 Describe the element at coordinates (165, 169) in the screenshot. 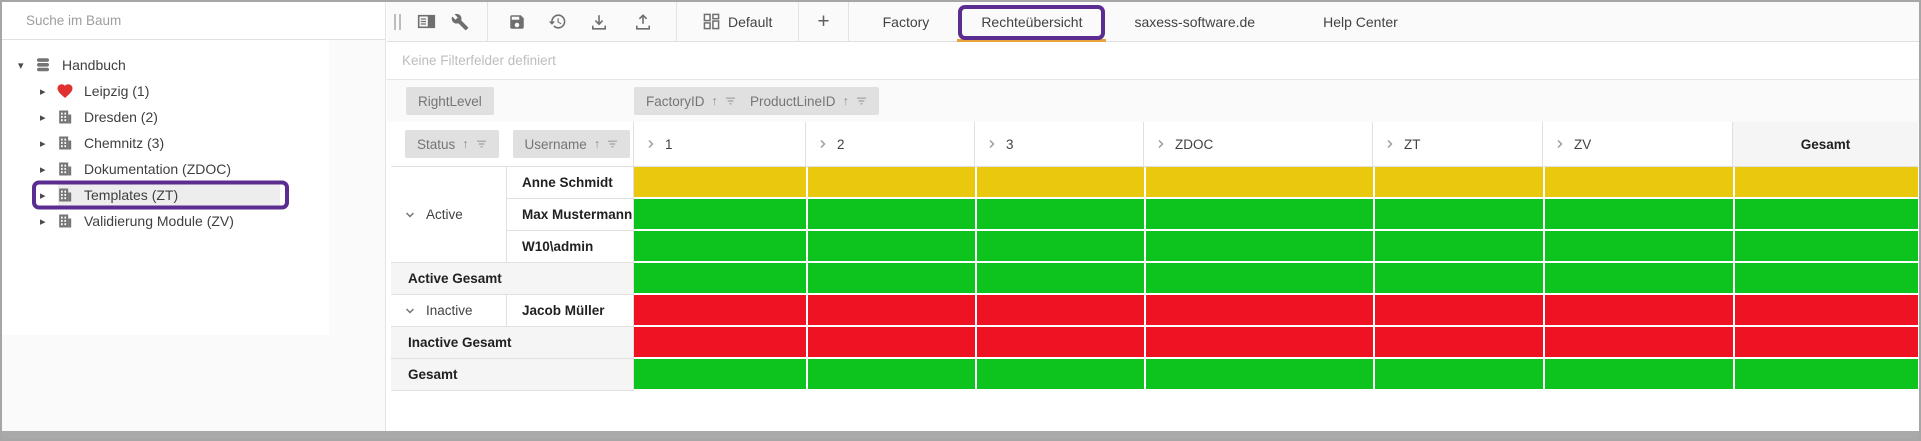

I see `tree-item-dokumentation: Dokumentation (ZDOC)` at that location.